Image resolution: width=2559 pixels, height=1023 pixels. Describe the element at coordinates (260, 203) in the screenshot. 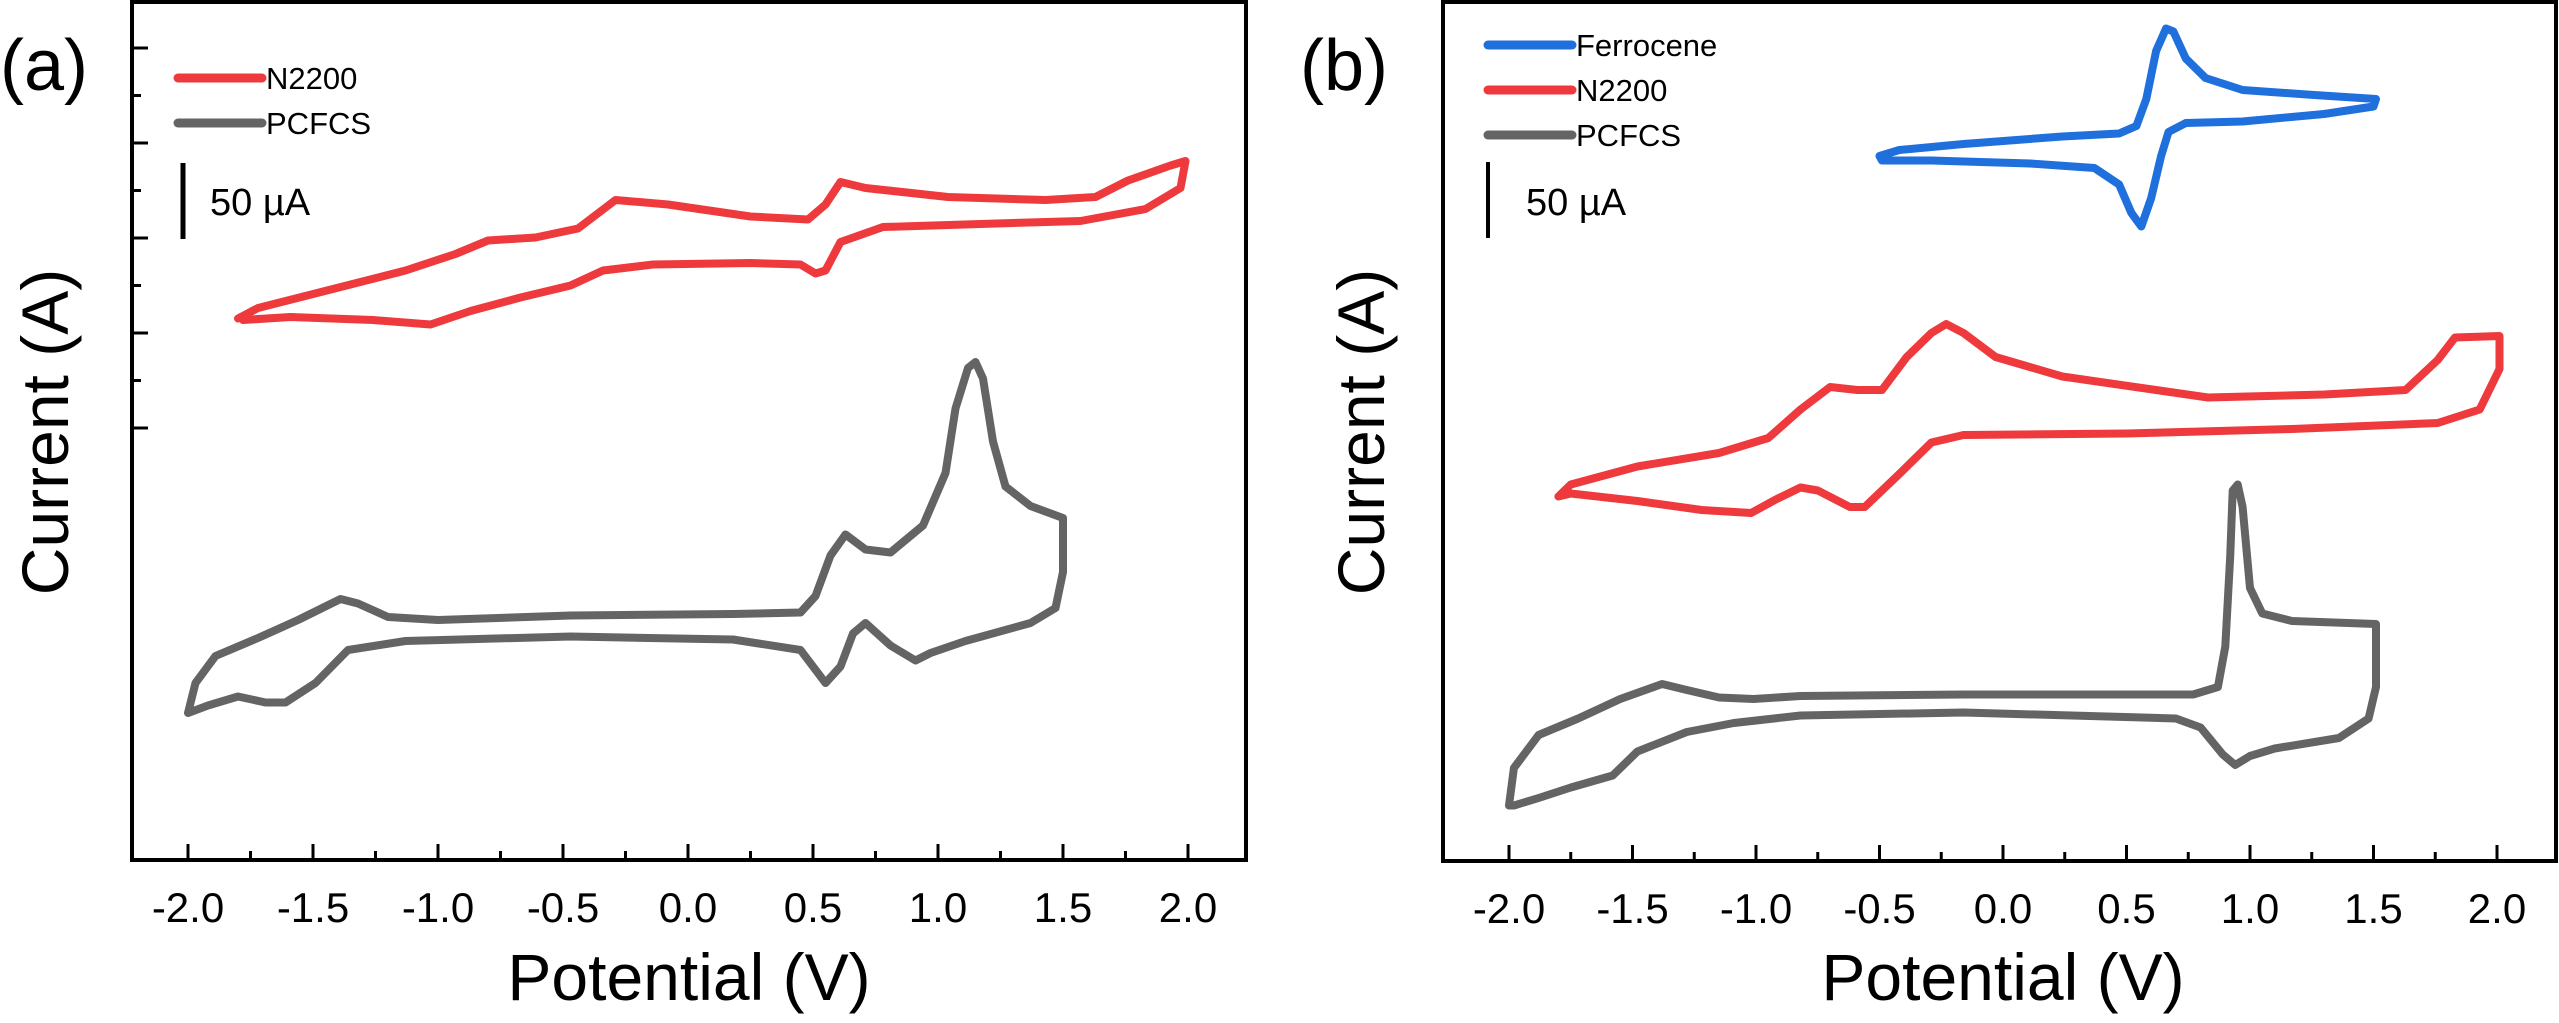

I see `scale-bar-label-a: 50 µA` at that location.